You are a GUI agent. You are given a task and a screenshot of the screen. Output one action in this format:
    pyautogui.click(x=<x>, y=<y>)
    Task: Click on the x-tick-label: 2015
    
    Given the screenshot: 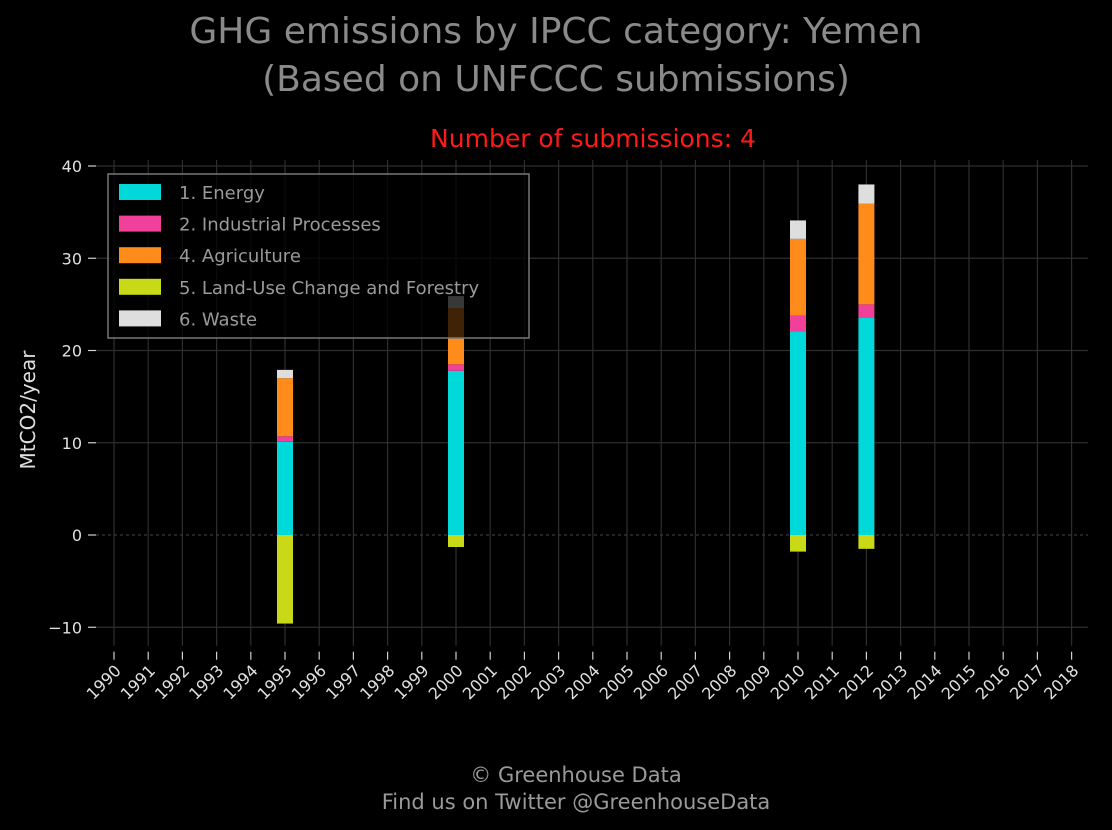 What is the action you would take?
    pyautogui.click(x=959, y=682)
    